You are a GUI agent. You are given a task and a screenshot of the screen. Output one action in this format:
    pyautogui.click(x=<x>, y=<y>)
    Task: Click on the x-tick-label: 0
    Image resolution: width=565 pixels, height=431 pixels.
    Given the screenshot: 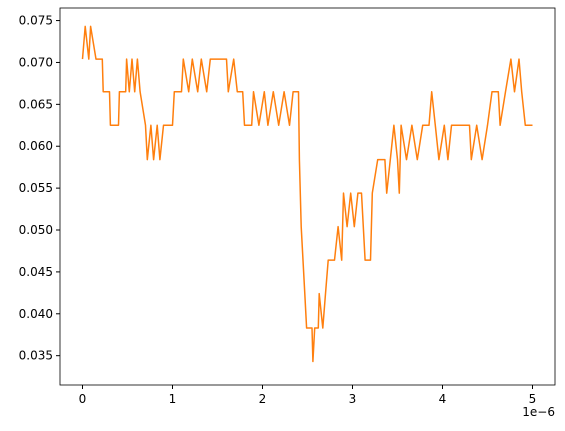 What is the action you would take?
    pyautogui.click(x=83, y=399)
    